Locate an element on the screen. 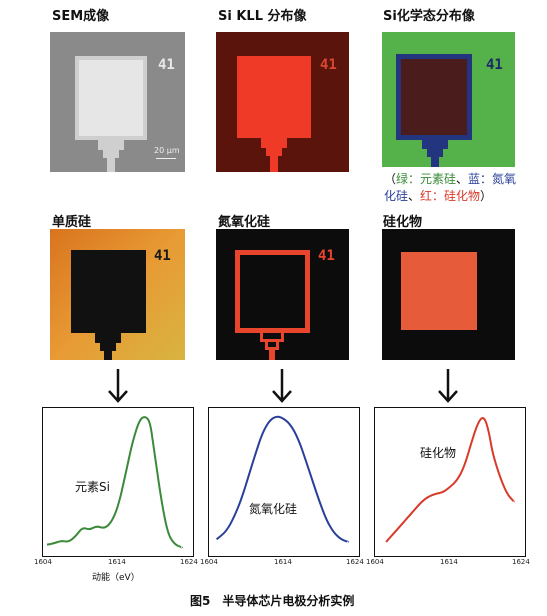 The height and width of the screenshot is (616, 547). spectrum-plot-elemental is located at coordinates (114, 482).